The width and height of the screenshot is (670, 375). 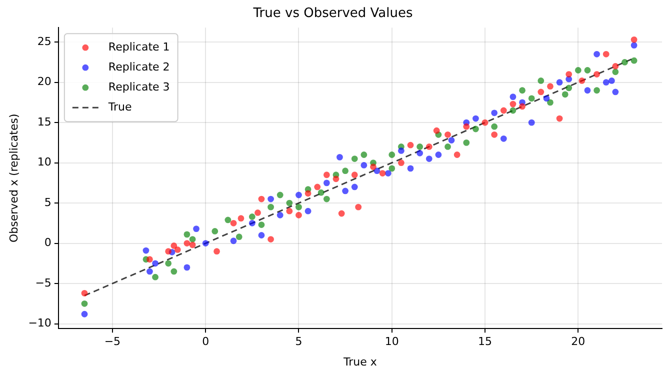 What do you see at coordinates (139, 67) in the screenshot?
I see `legend-label: Replicate 2` at bounding box center [139, 67].